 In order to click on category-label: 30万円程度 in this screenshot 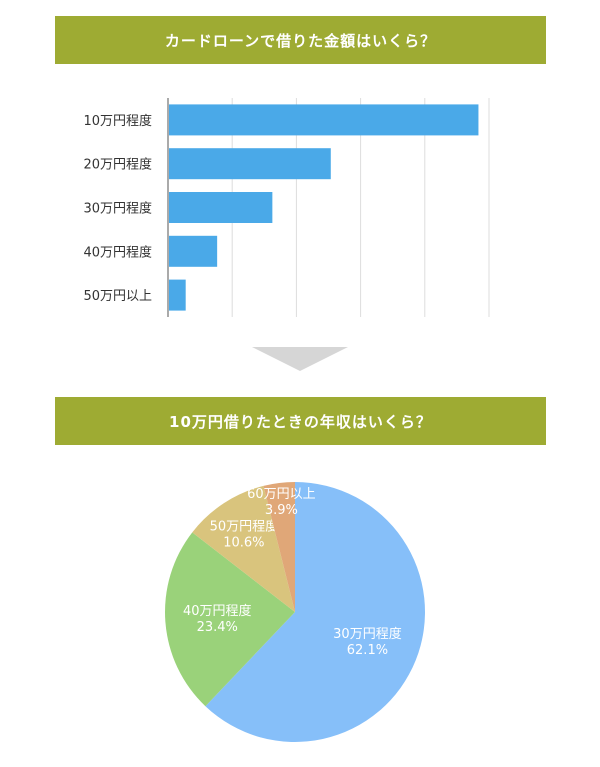, I will do `click(117, 209)`.